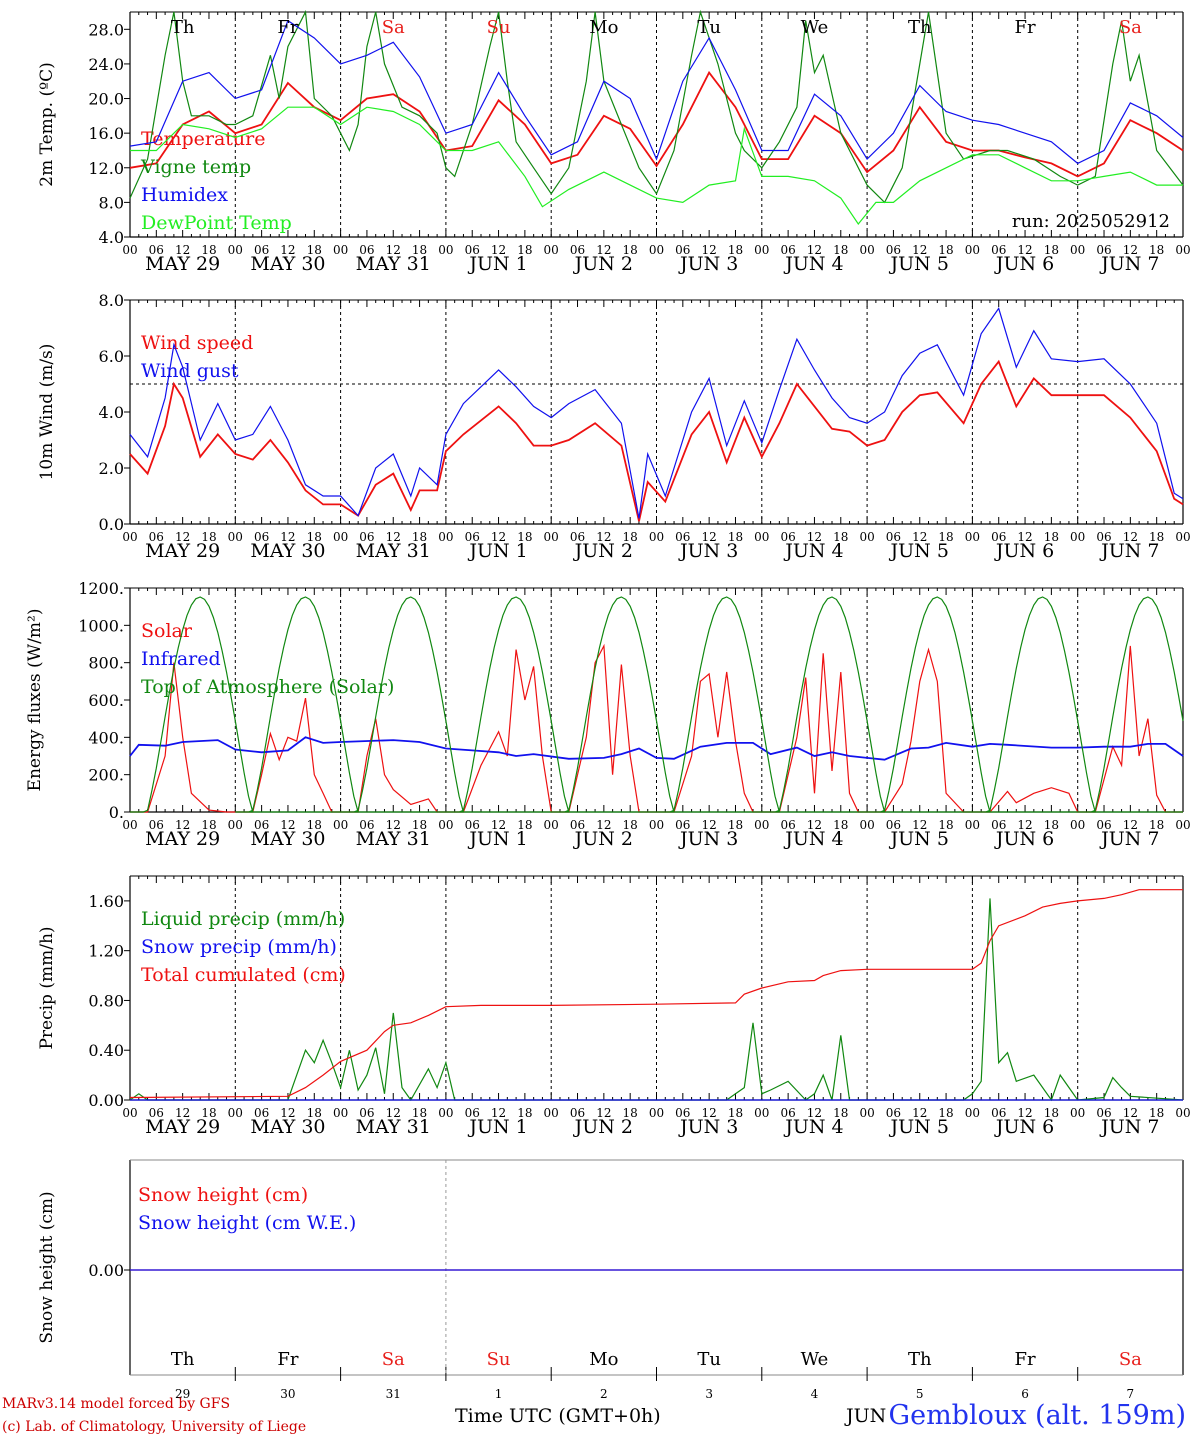 This screenshot has height=1440, width=1194. What do you see at coordinates (106, 700) in the screenshot?
I see `y-tick-label: 600.` at bounding box center [106, 700].